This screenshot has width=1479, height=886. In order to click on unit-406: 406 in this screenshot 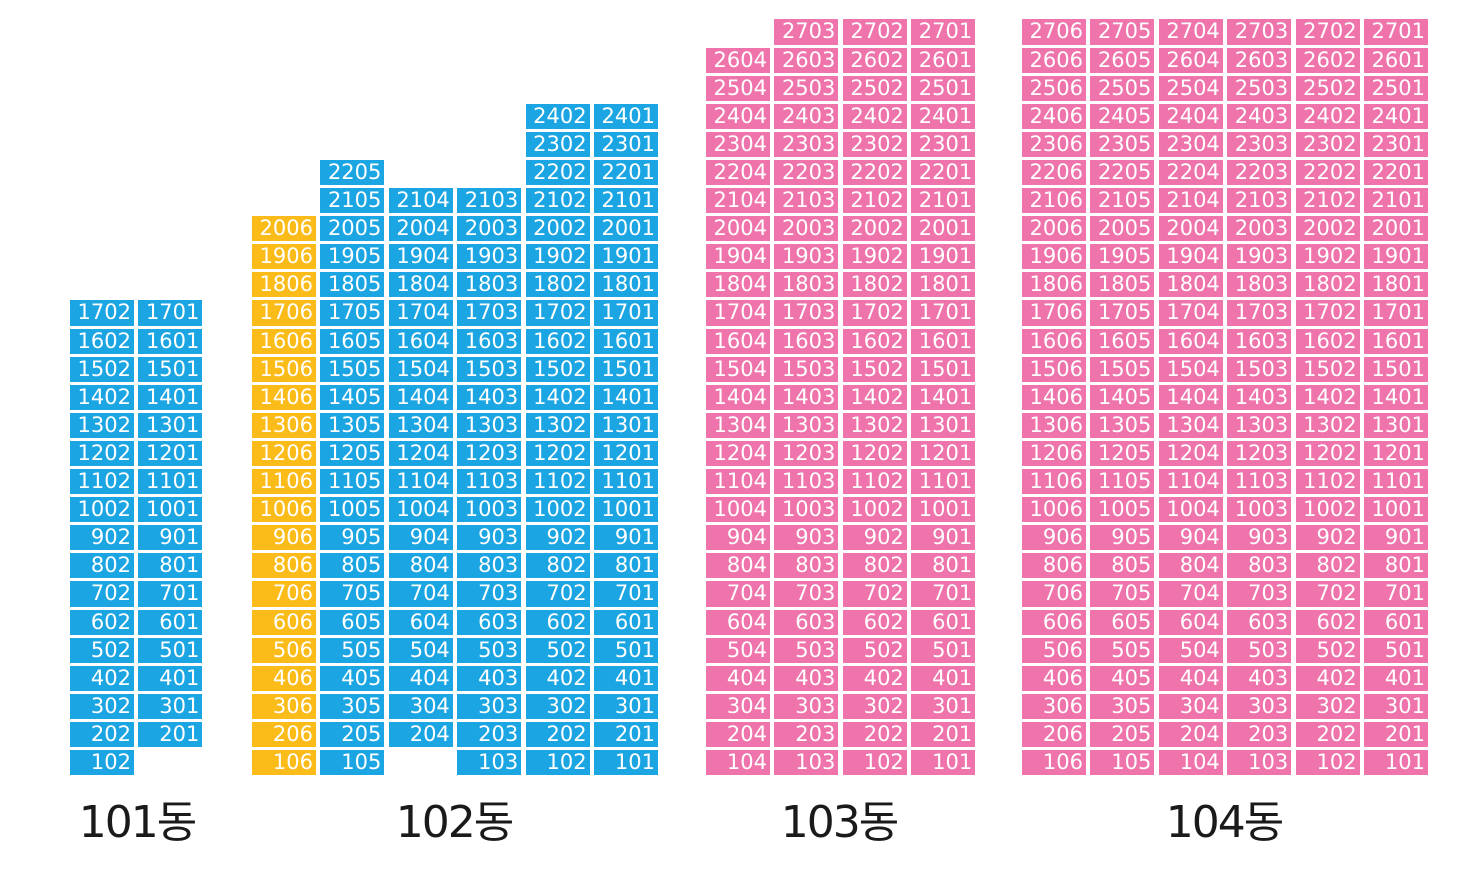, I will do `click(1054, 678)`.